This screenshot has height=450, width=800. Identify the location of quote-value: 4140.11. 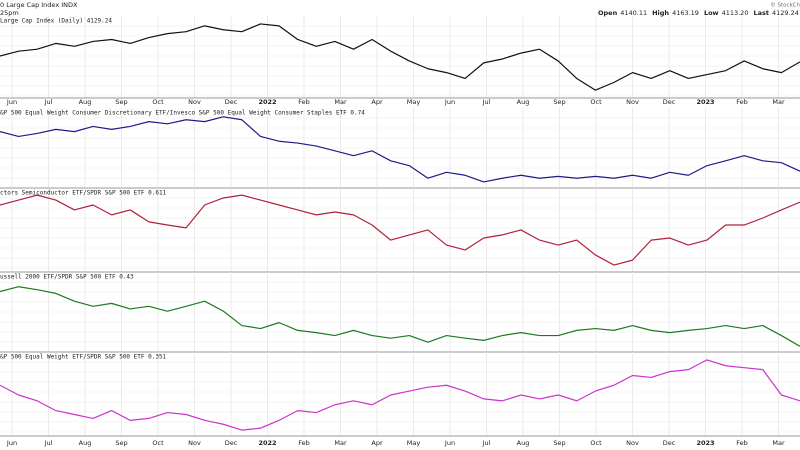
(633, 13).